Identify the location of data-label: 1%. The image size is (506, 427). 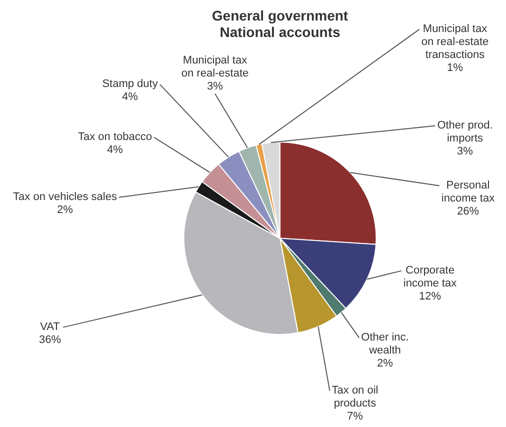
(455, 68).